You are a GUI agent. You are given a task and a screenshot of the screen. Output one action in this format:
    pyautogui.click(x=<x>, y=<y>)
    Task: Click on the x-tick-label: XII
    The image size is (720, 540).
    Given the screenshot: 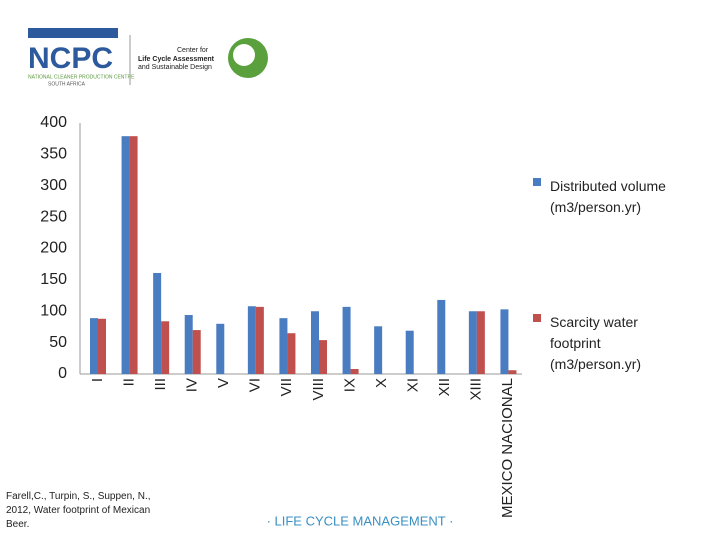 What is the action you would take?
    pyautogui.click(x=444, y=387)
    